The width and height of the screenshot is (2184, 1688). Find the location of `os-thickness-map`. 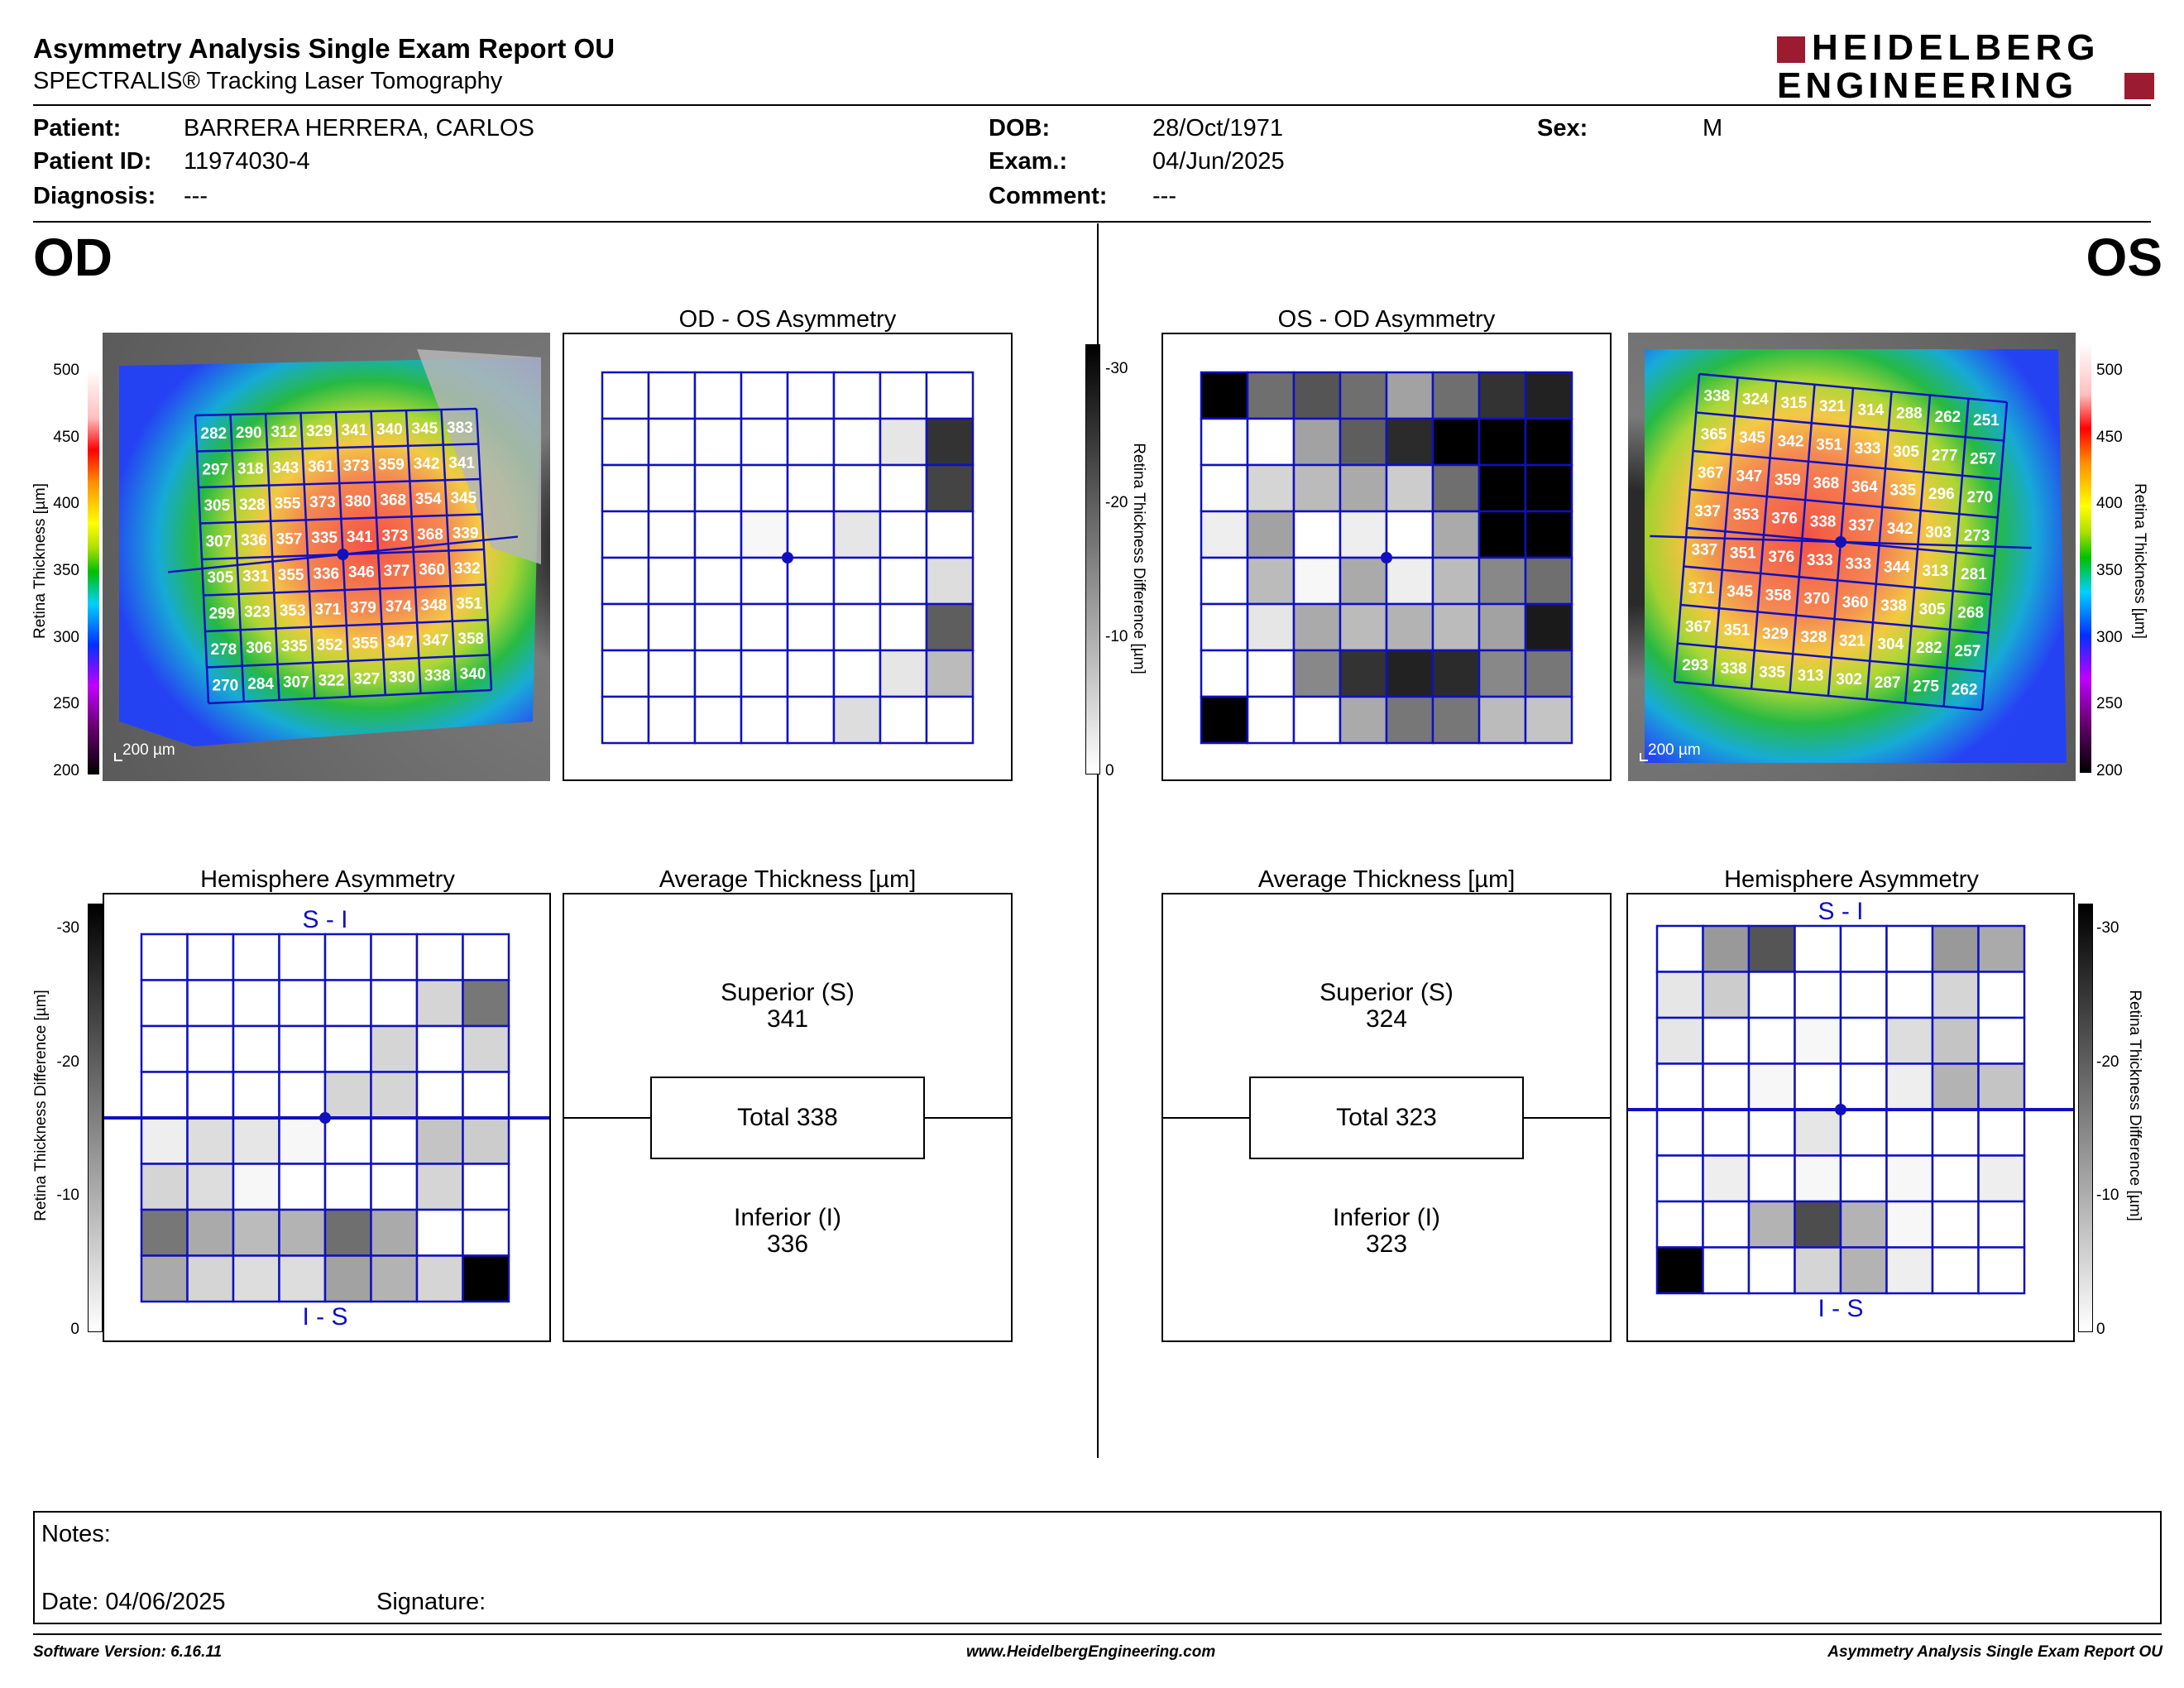

os-thickness-map is located at coordinates (1856, 556).